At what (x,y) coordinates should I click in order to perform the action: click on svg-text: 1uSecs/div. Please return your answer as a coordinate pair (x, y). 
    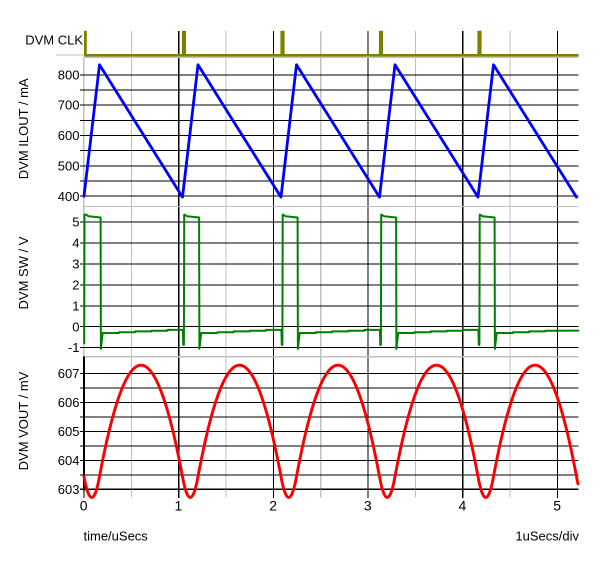
    Looking at the image, I should click on (547, 536).